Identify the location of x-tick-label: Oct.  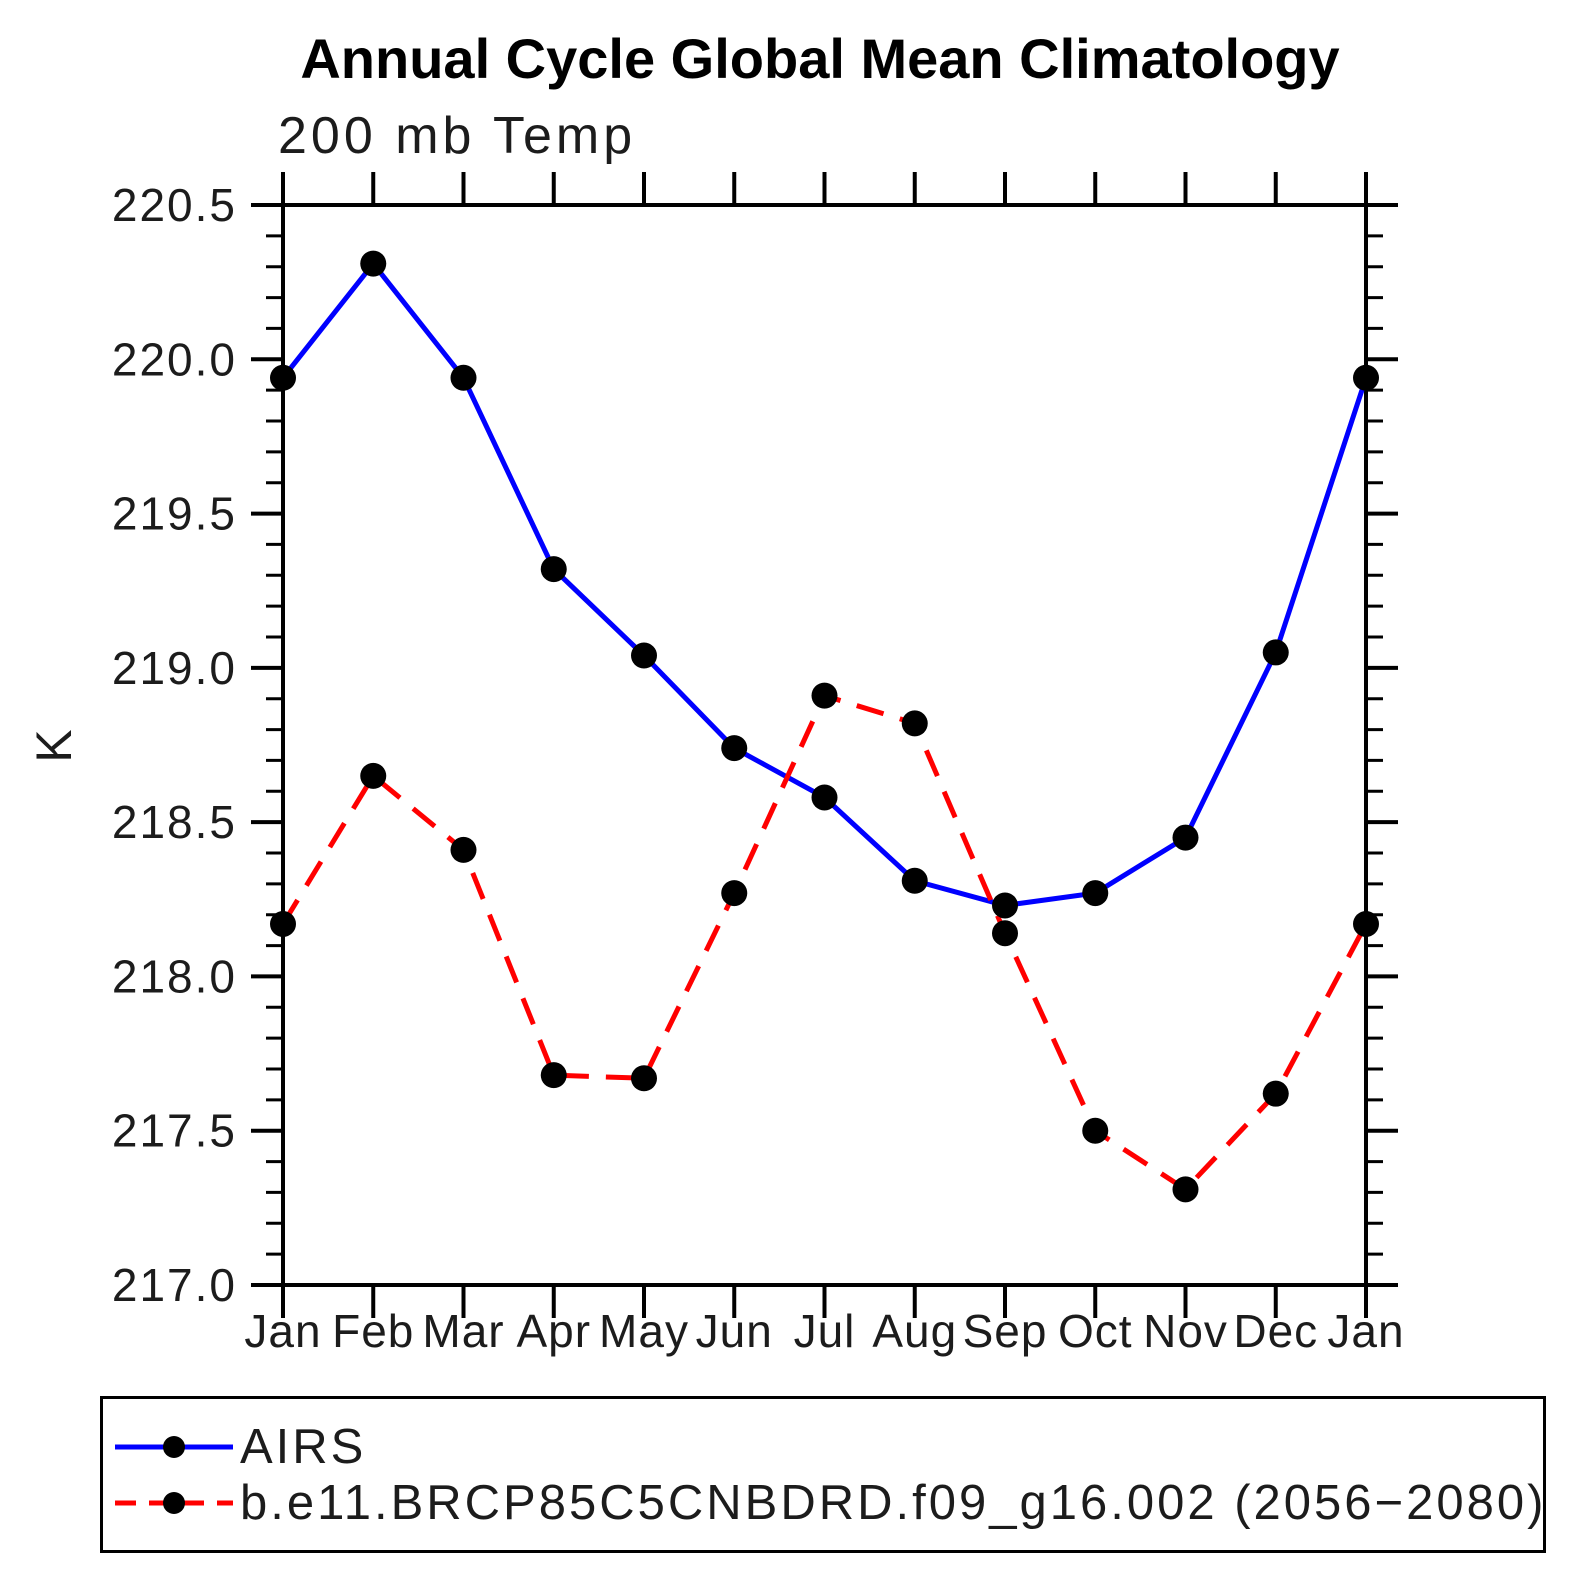
(1095, 1331).